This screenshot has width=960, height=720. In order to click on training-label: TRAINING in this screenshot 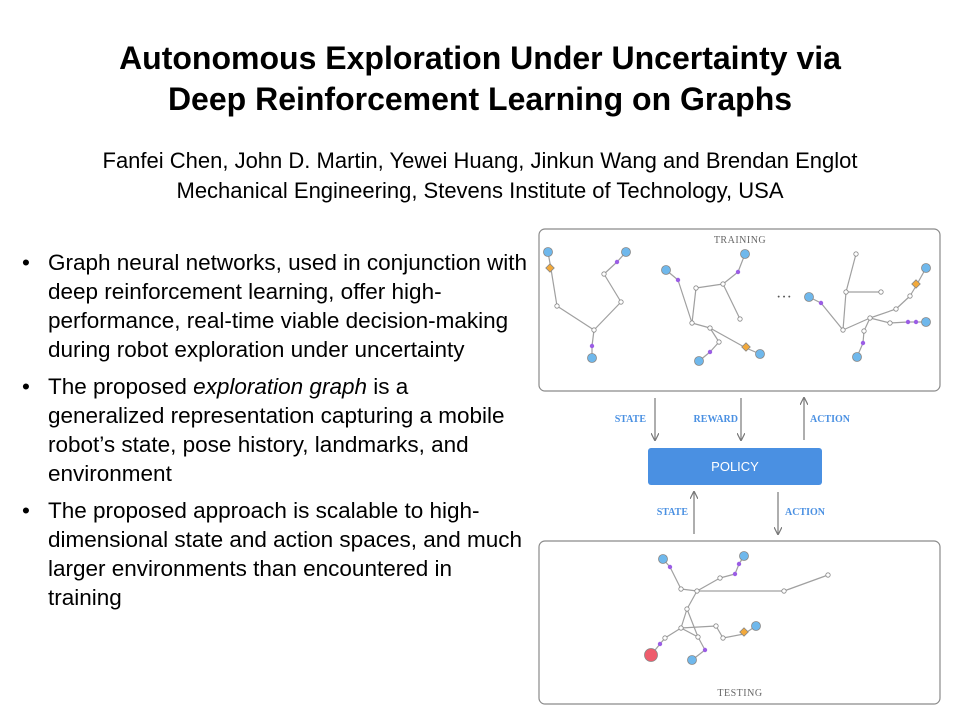, I will do `click(740, 240)`.